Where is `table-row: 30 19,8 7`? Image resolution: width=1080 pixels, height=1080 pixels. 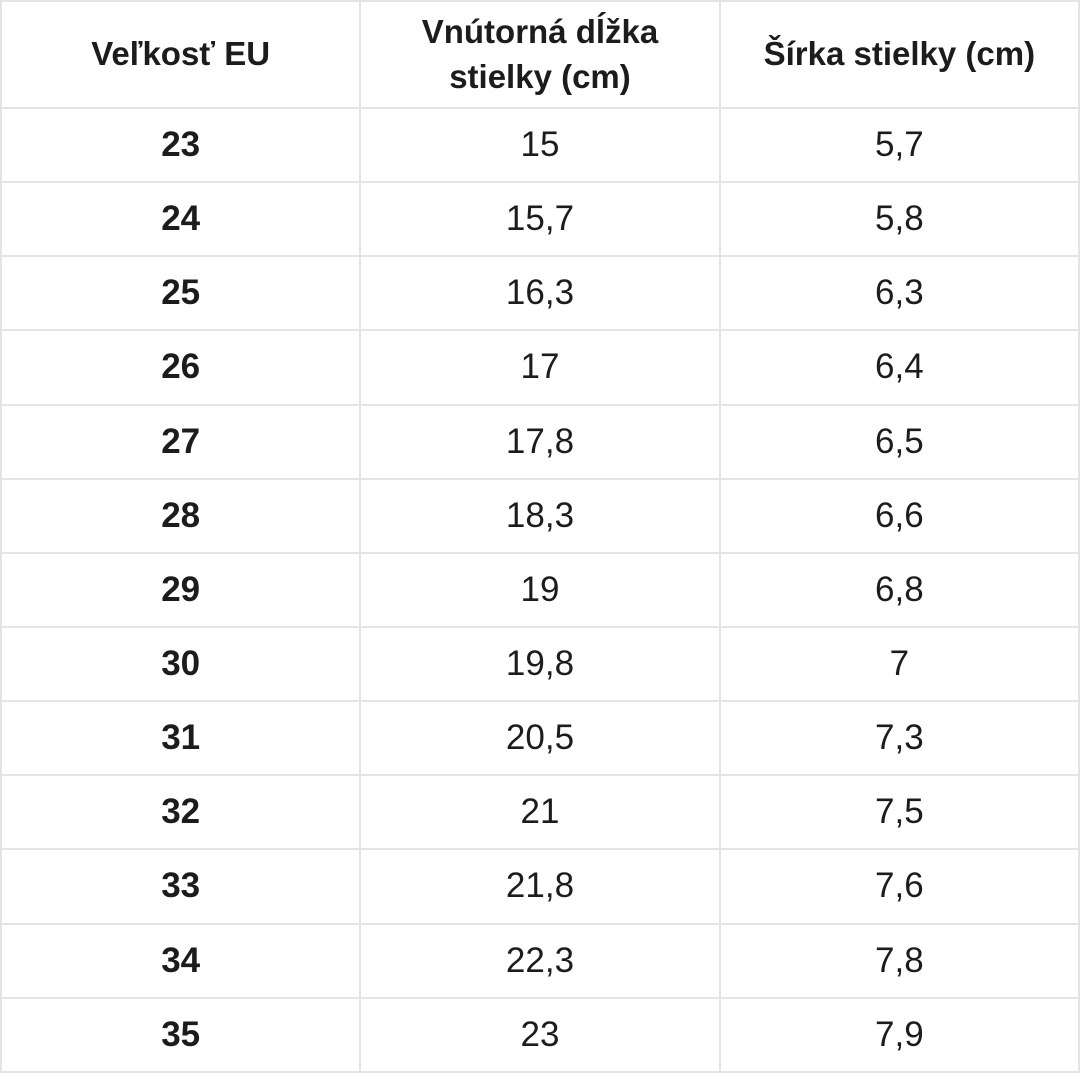 table-row: 30 19,8 7 is located at coordinates (540, 664).